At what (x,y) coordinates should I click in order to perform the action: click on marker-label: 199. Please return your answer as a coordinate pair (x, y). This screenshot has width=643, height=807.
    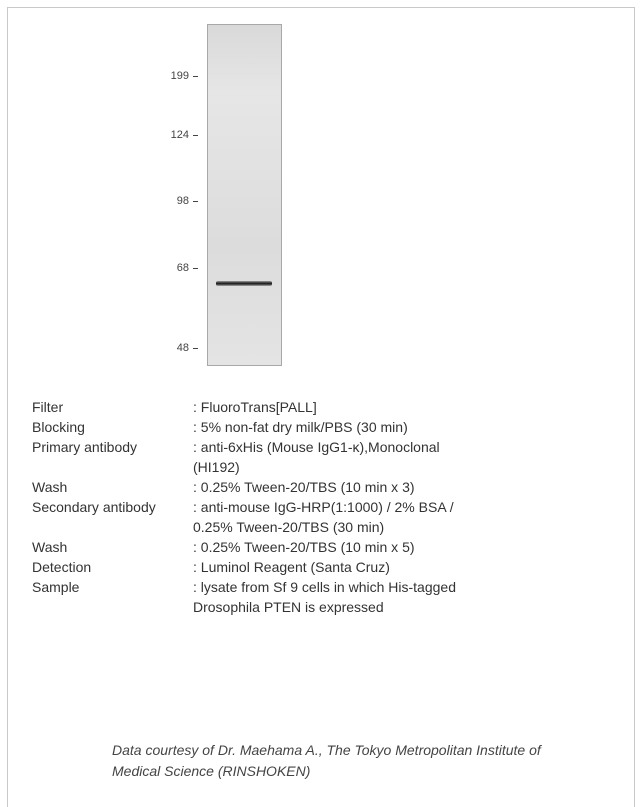
    Looking at the image, I should click on (179, 76).